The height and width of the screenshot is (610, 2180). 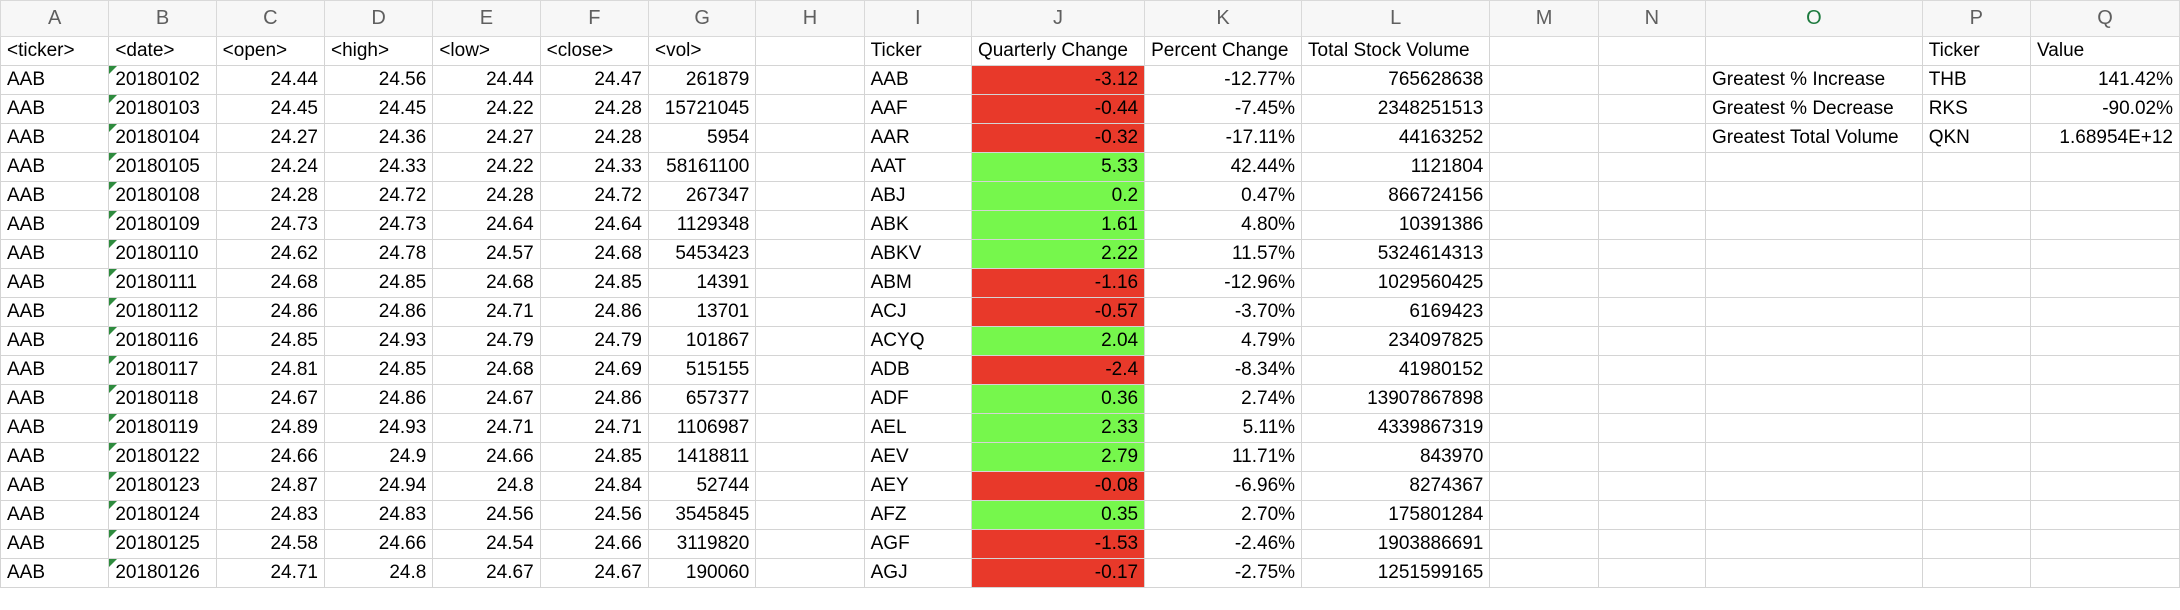 What do you see at coordinates (1058, 18) in the screenshot?
I see `column-header-j: J` at bounding box center [1058, 18].